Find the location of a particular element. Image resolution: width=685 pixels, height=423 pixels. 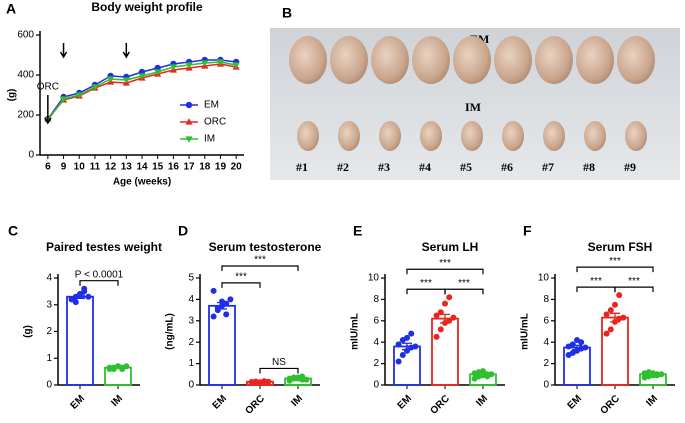

y-tick-label: 8 is located at coordinates (376, 299).